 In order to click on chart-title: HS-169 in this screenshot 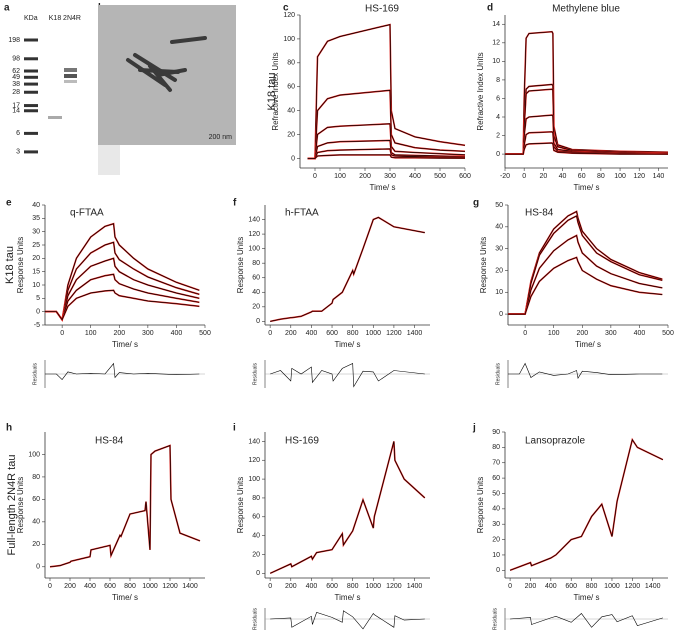, I will do `click(302, 441)`.